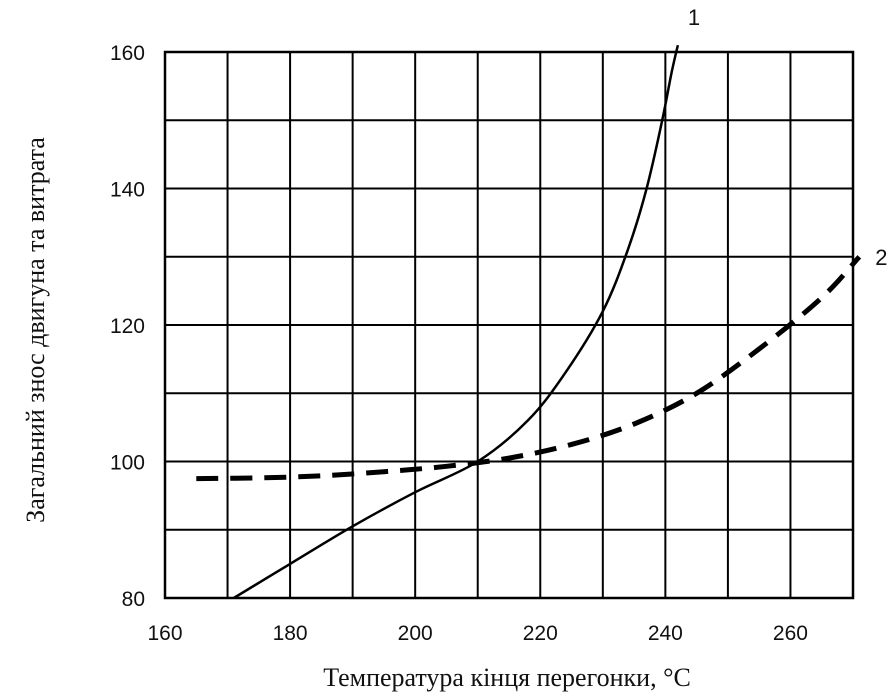 This screenshot has width=895, height=695. What do you see at coordinates (127, 53) in the screenshot?
I see `y-tick-label: 160` at bounding box center [127, 53].